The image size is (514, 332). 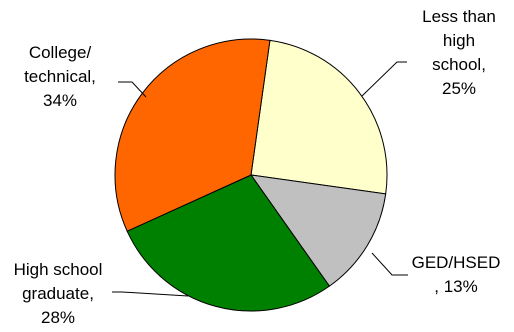 I want to click on label-less-than-high-school-line: Less than, so click(x=459, y=16).